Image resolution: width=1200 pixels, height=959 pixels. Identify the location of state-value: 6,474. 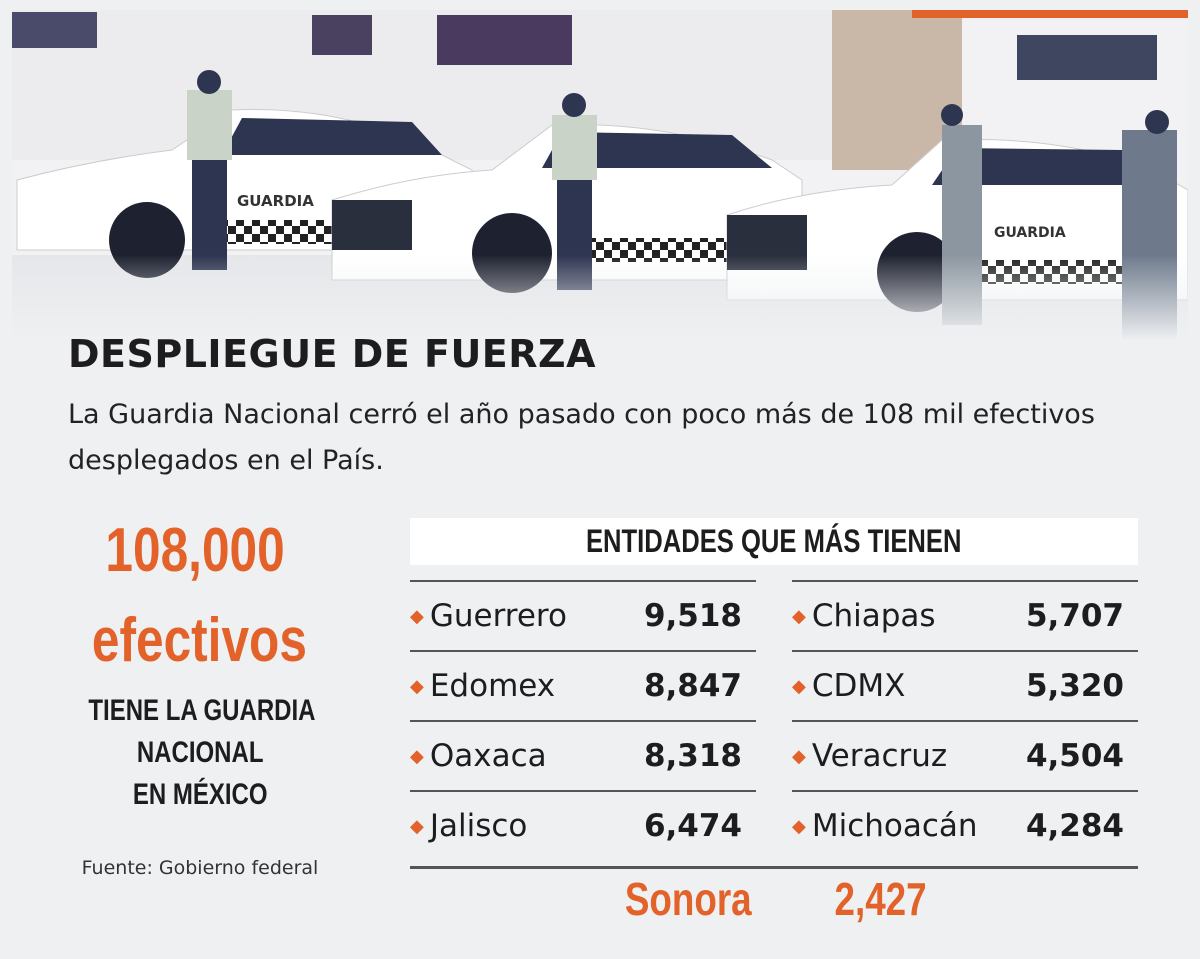
(692, 826).